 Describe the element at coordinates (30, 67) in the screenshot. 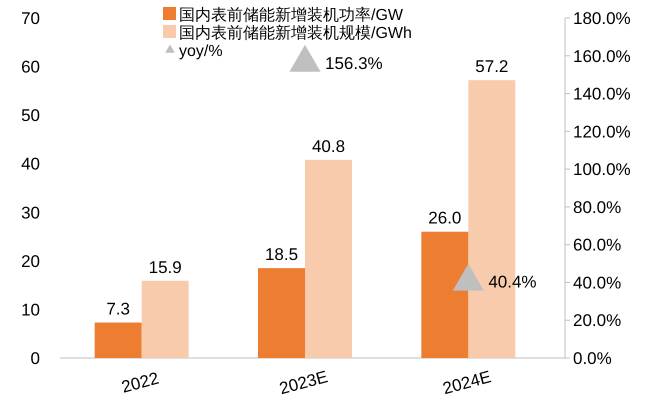

I see `y-tick-label: 60` at that location.